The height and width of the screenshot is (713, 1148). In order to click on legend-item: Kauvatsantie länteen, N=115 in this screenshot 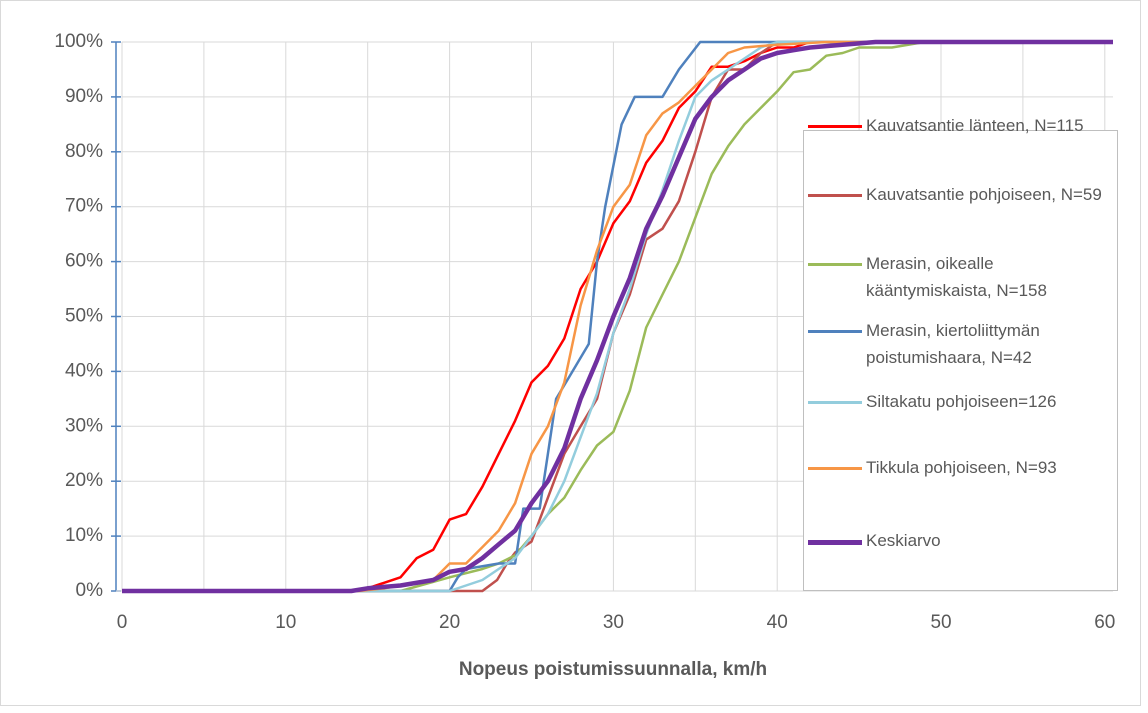, I will do `click(961, 125)`.